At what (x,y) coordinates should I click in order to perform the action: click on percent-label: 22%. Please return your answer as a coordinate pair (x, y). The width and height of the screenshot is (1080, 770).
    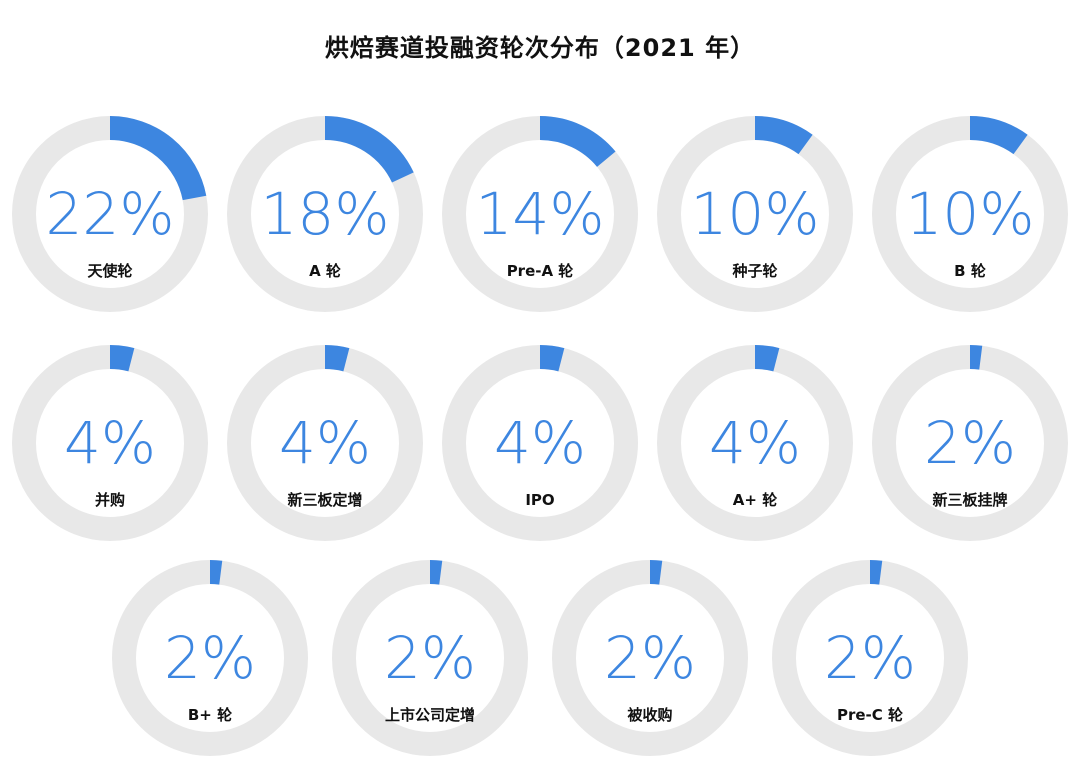
    Looking at the image, I should click on (110, 214).